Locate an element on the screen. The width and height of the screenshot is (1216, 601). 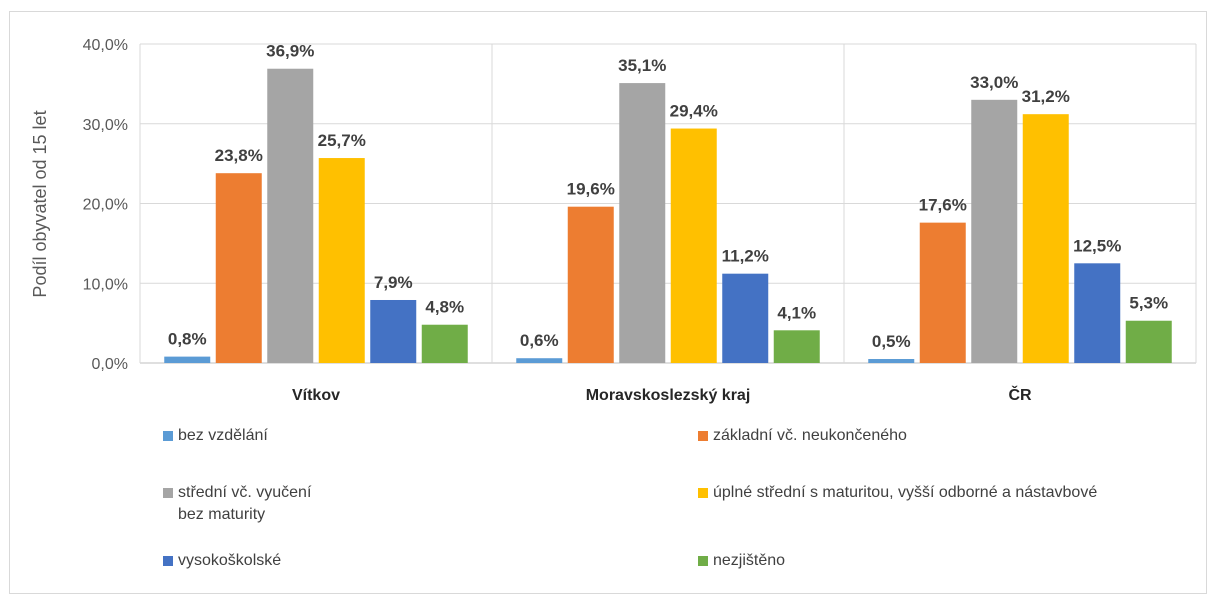
data-label: 35,1% is located at coordinates (642, 65).